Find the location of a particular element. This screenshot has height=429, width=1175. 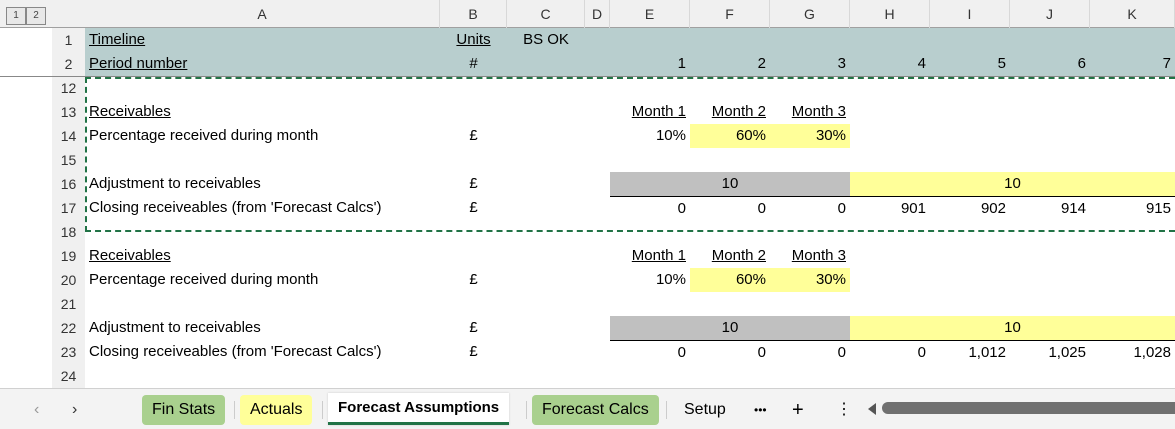

scroll-left-arrow-icon is located at coordinates (872, 409).